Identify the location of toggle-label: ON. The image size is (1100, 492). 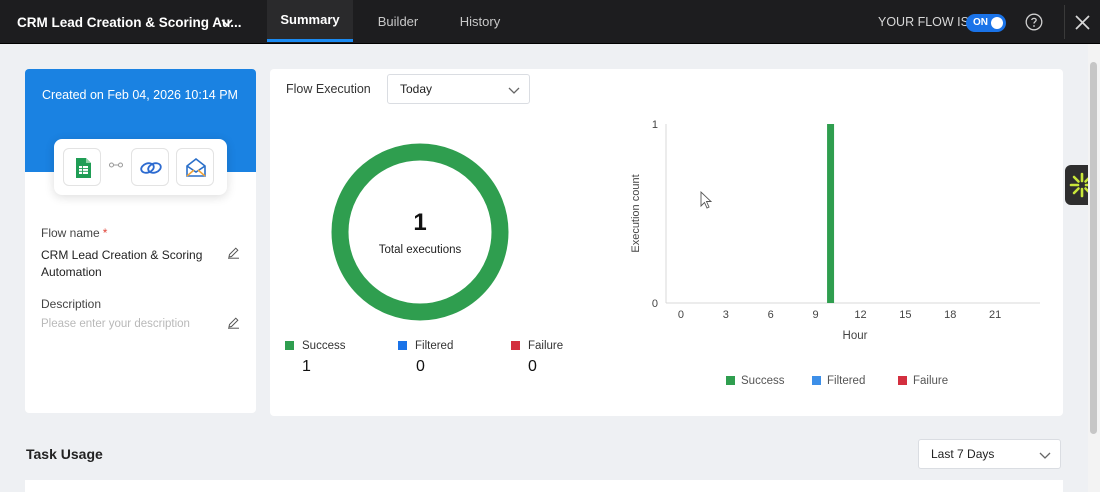
(980, 22).